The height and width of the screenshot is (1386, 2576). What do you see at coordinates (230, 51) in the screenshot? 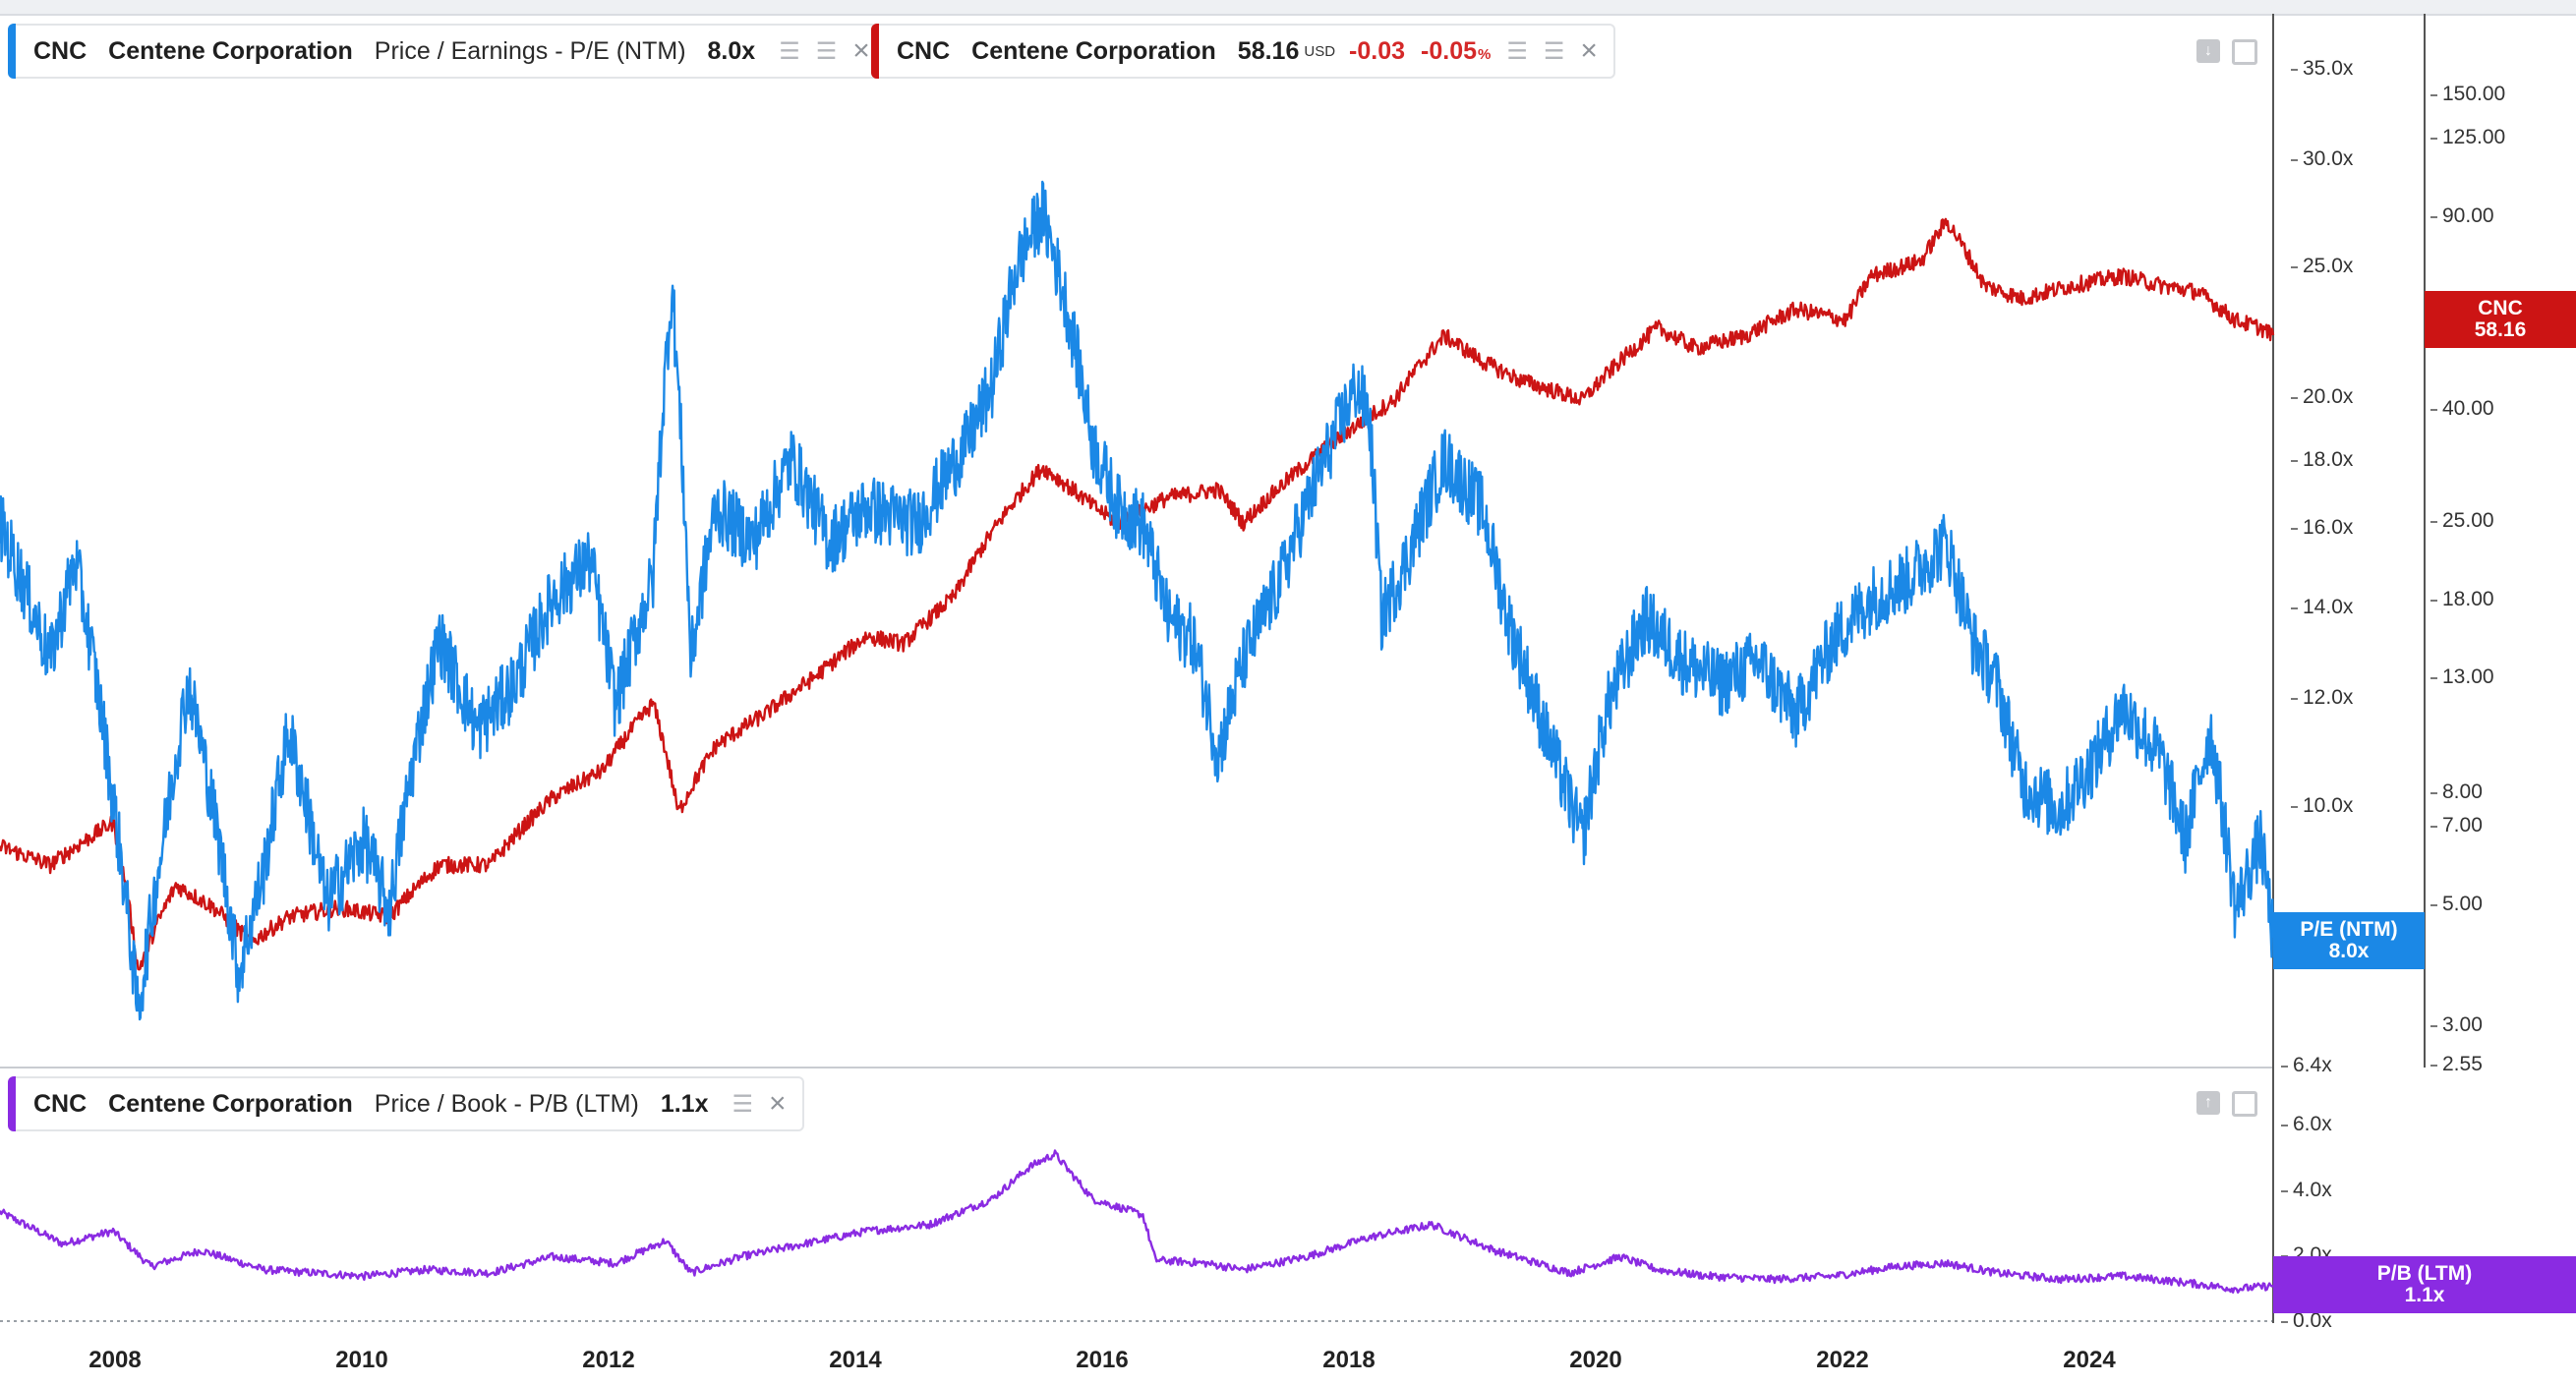
I see `pe-legend-company: Centene Corporation` at bounding box center [230, 51].